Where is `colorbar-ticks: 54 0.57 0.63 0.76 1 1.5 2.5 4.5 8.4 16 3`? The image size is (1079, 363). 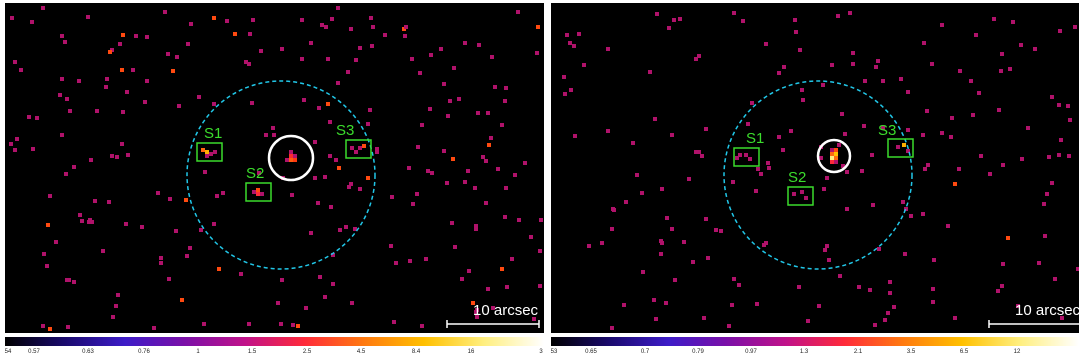
colorbar-ticks: 54 0.57 0.63 0.76 1 1.5 2.5 4.5 8.4 16 3 is located at coordinates (274, 355).